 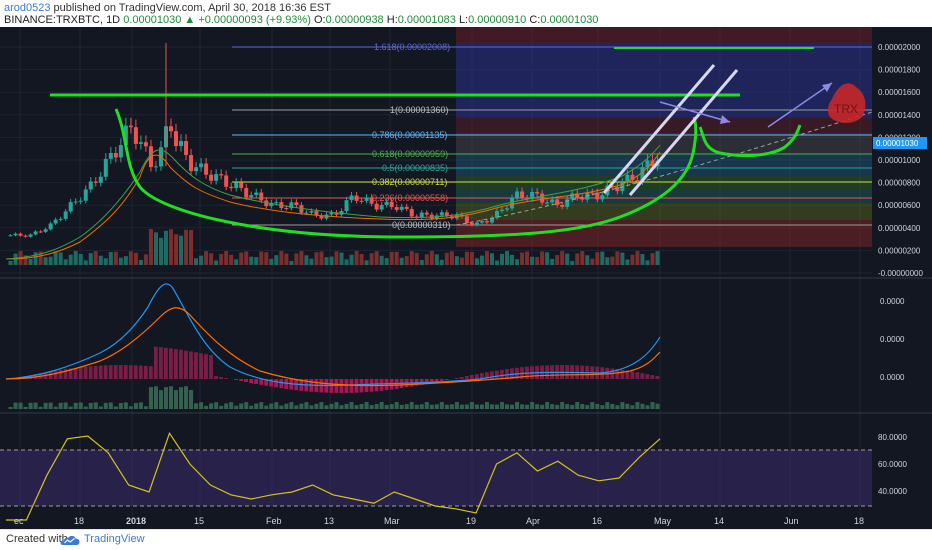 I want to click on macd-tick-label: 0.0000, so click(x=892, y=377).